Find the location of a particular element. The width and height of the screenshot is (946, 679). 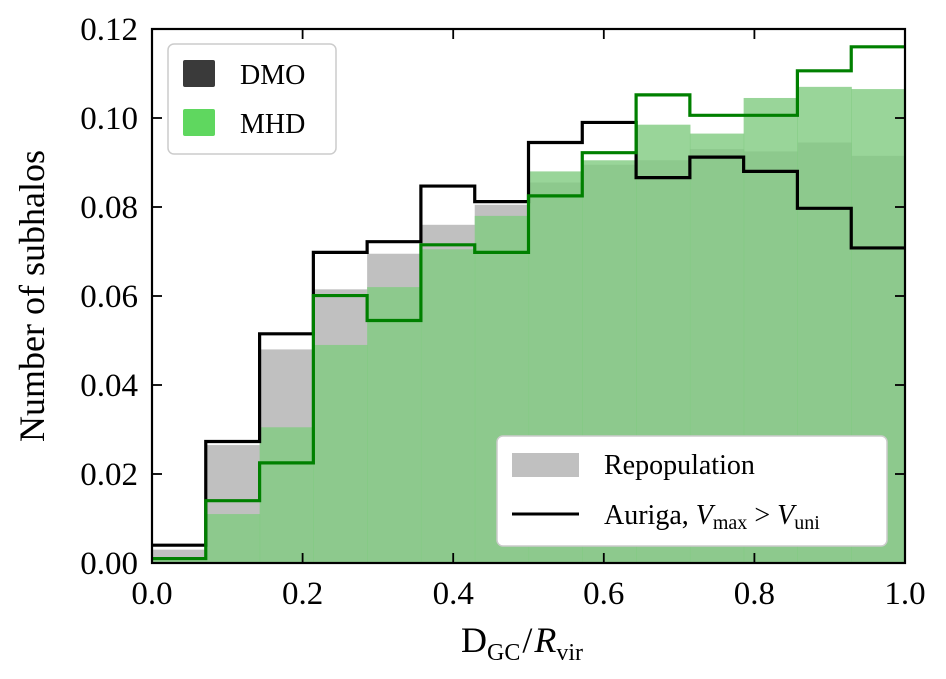

x-tick-label: 0.6 is located at coordinates (603, 594).